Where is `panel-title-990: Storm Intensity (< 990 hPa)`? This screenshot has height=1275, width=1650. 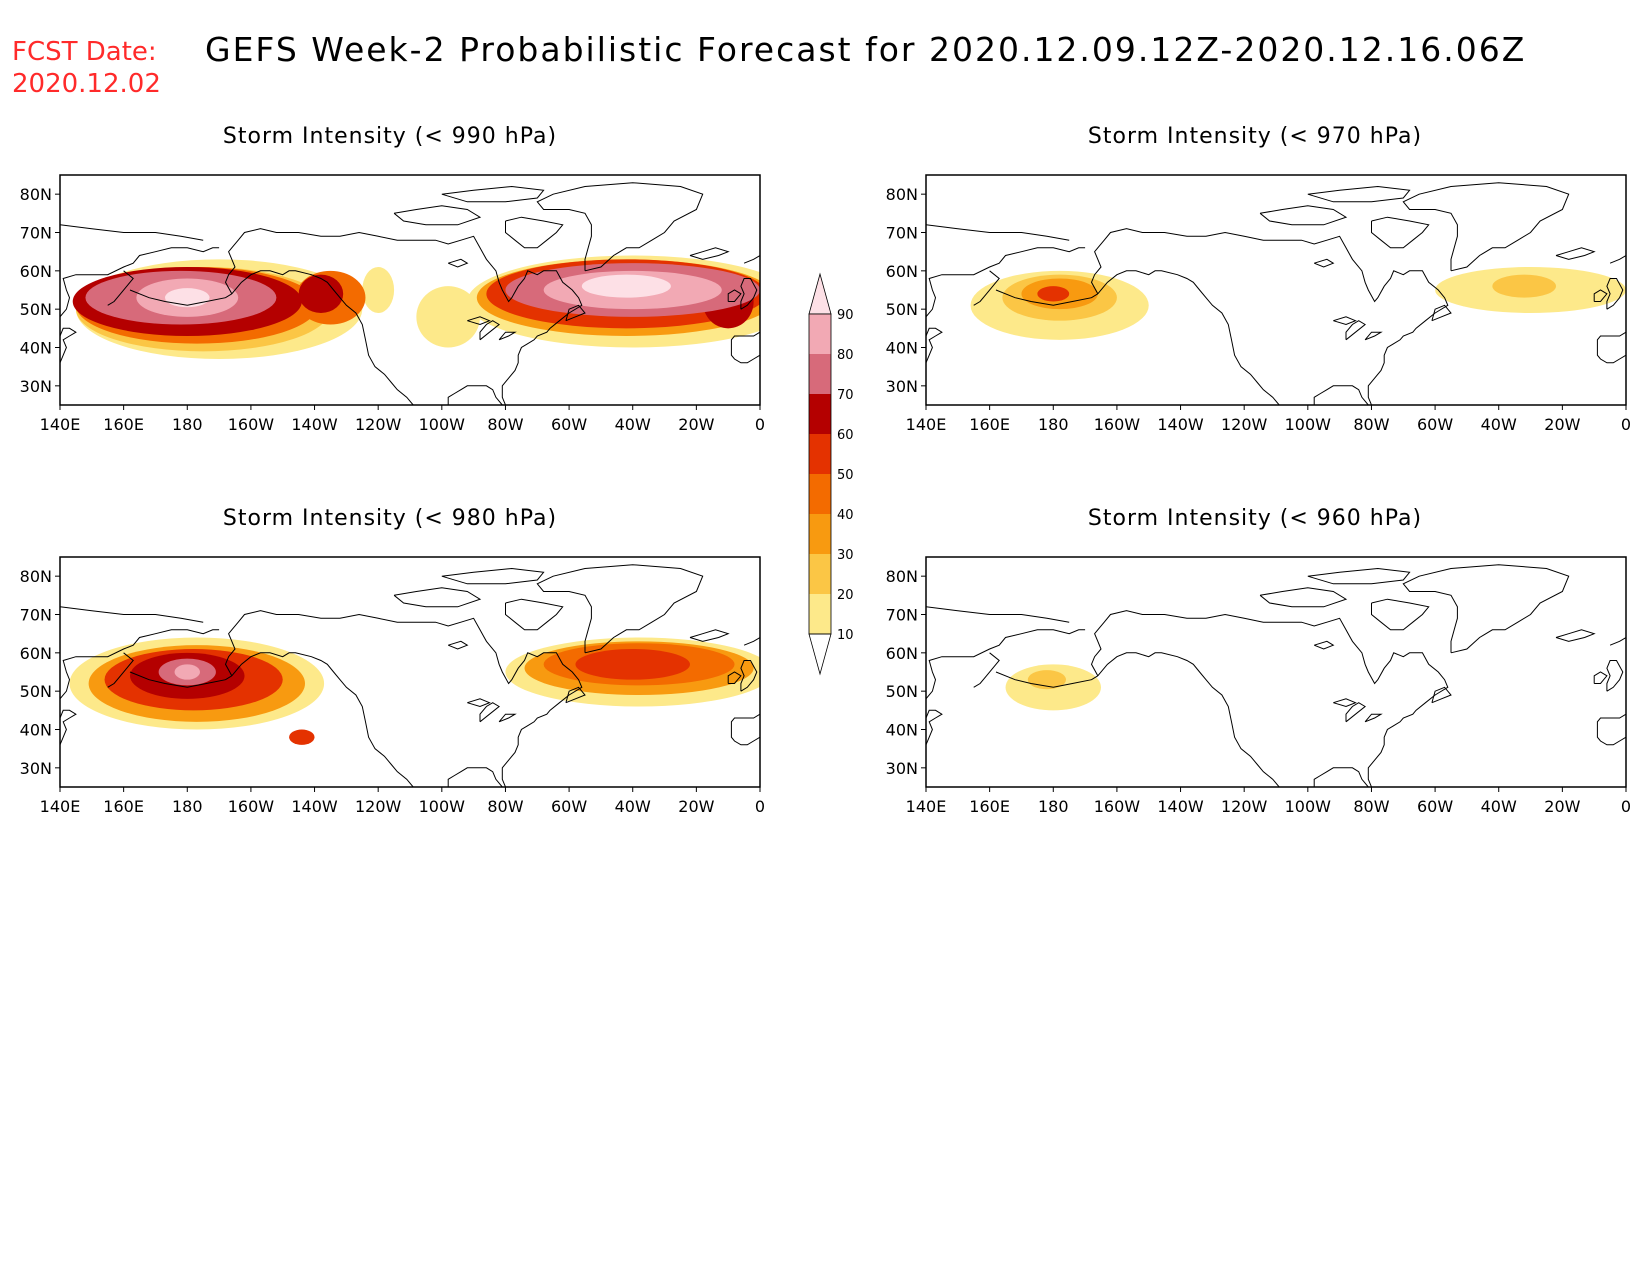 panel-title-990: Storm Intensity (< 990 hPa) is located at coordinates (390, 136).